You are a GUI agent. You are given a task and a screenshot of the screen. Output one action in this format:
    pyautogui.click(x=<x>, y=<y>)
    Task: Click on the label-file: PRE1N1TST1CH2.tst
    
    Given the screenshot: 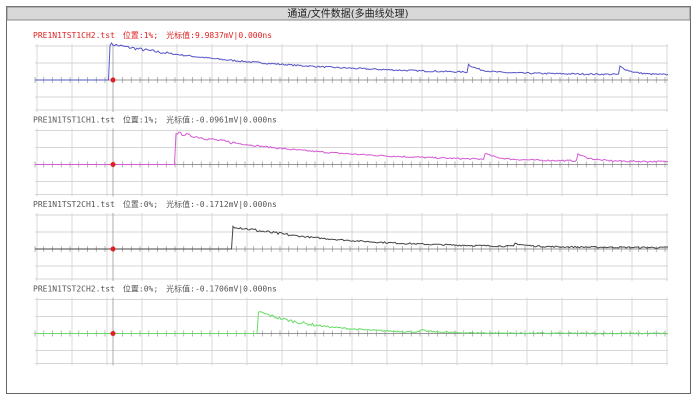 What is the action you would take?
    pyautogui.click(x=74, y=35)
    